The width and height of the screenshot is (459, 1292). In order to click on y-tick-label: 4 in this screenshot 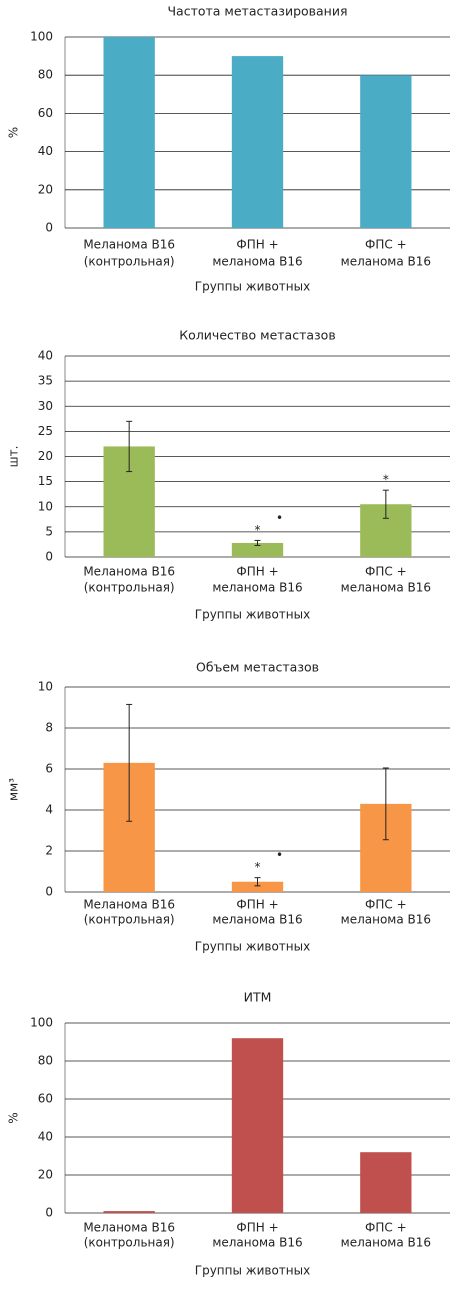, I will do `click(49, 810)`.